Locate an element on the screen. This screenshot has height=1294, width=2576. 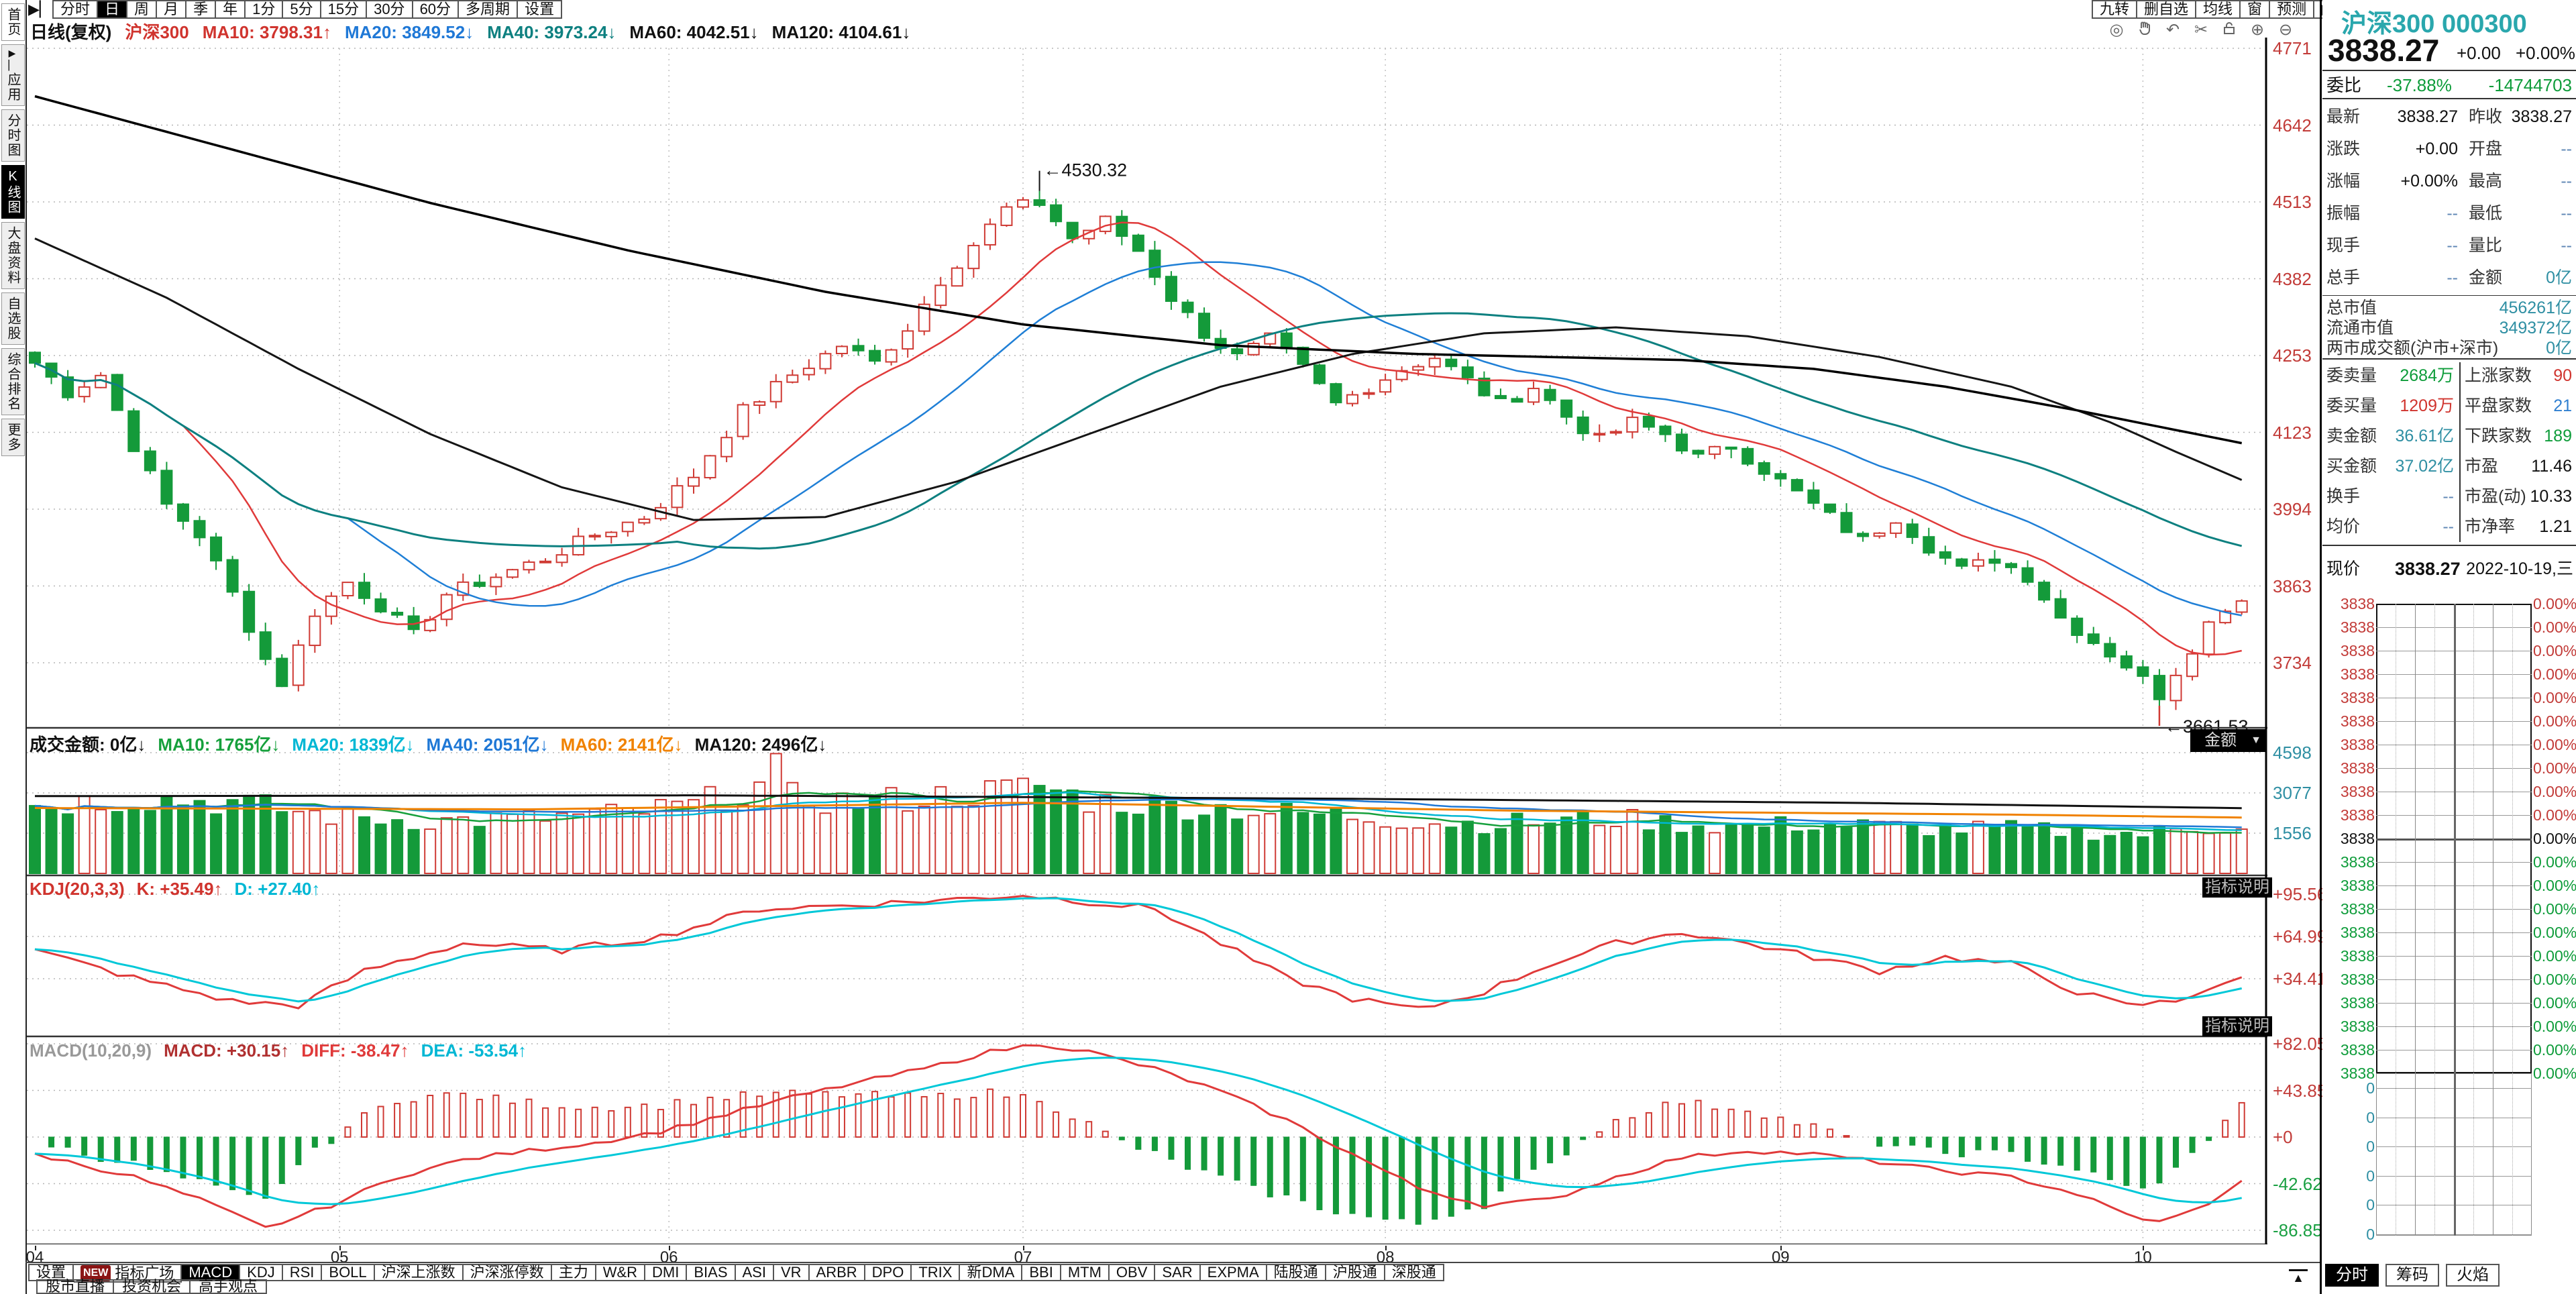
mini-chart-tabs: 分时 筹码 火焰 is located at coordinates (2412, 1275).